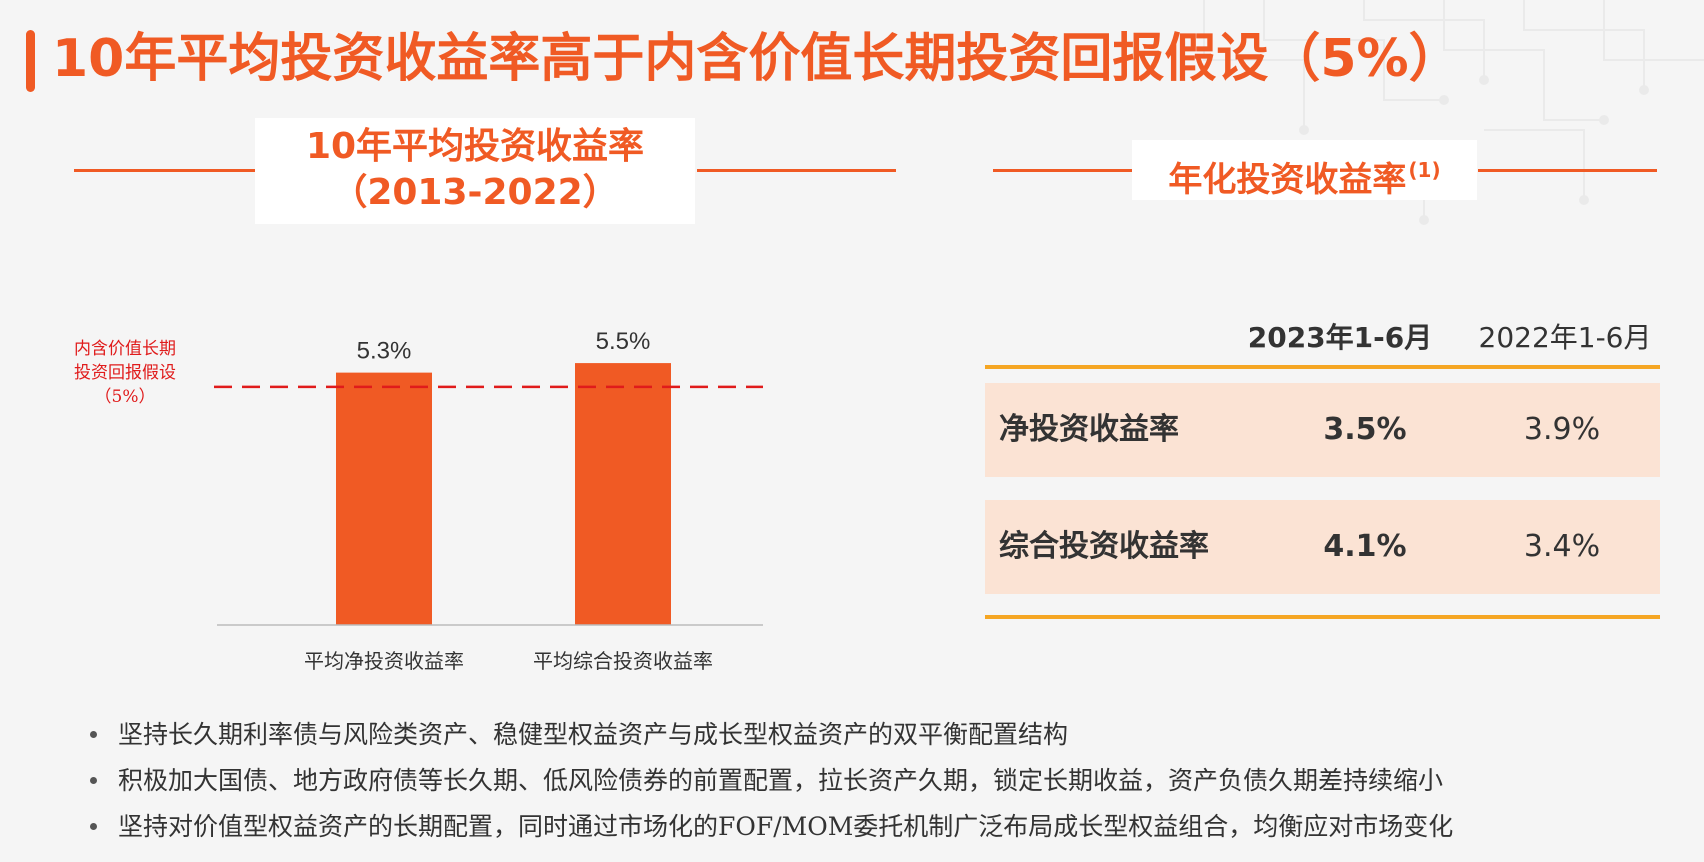 The width and height of the screenshot is (1704, 862). What do you see at coordinates (1424, 170) in the screenshot?
I see `footnote-marker: (1)` at bounding box center [1424, 170].